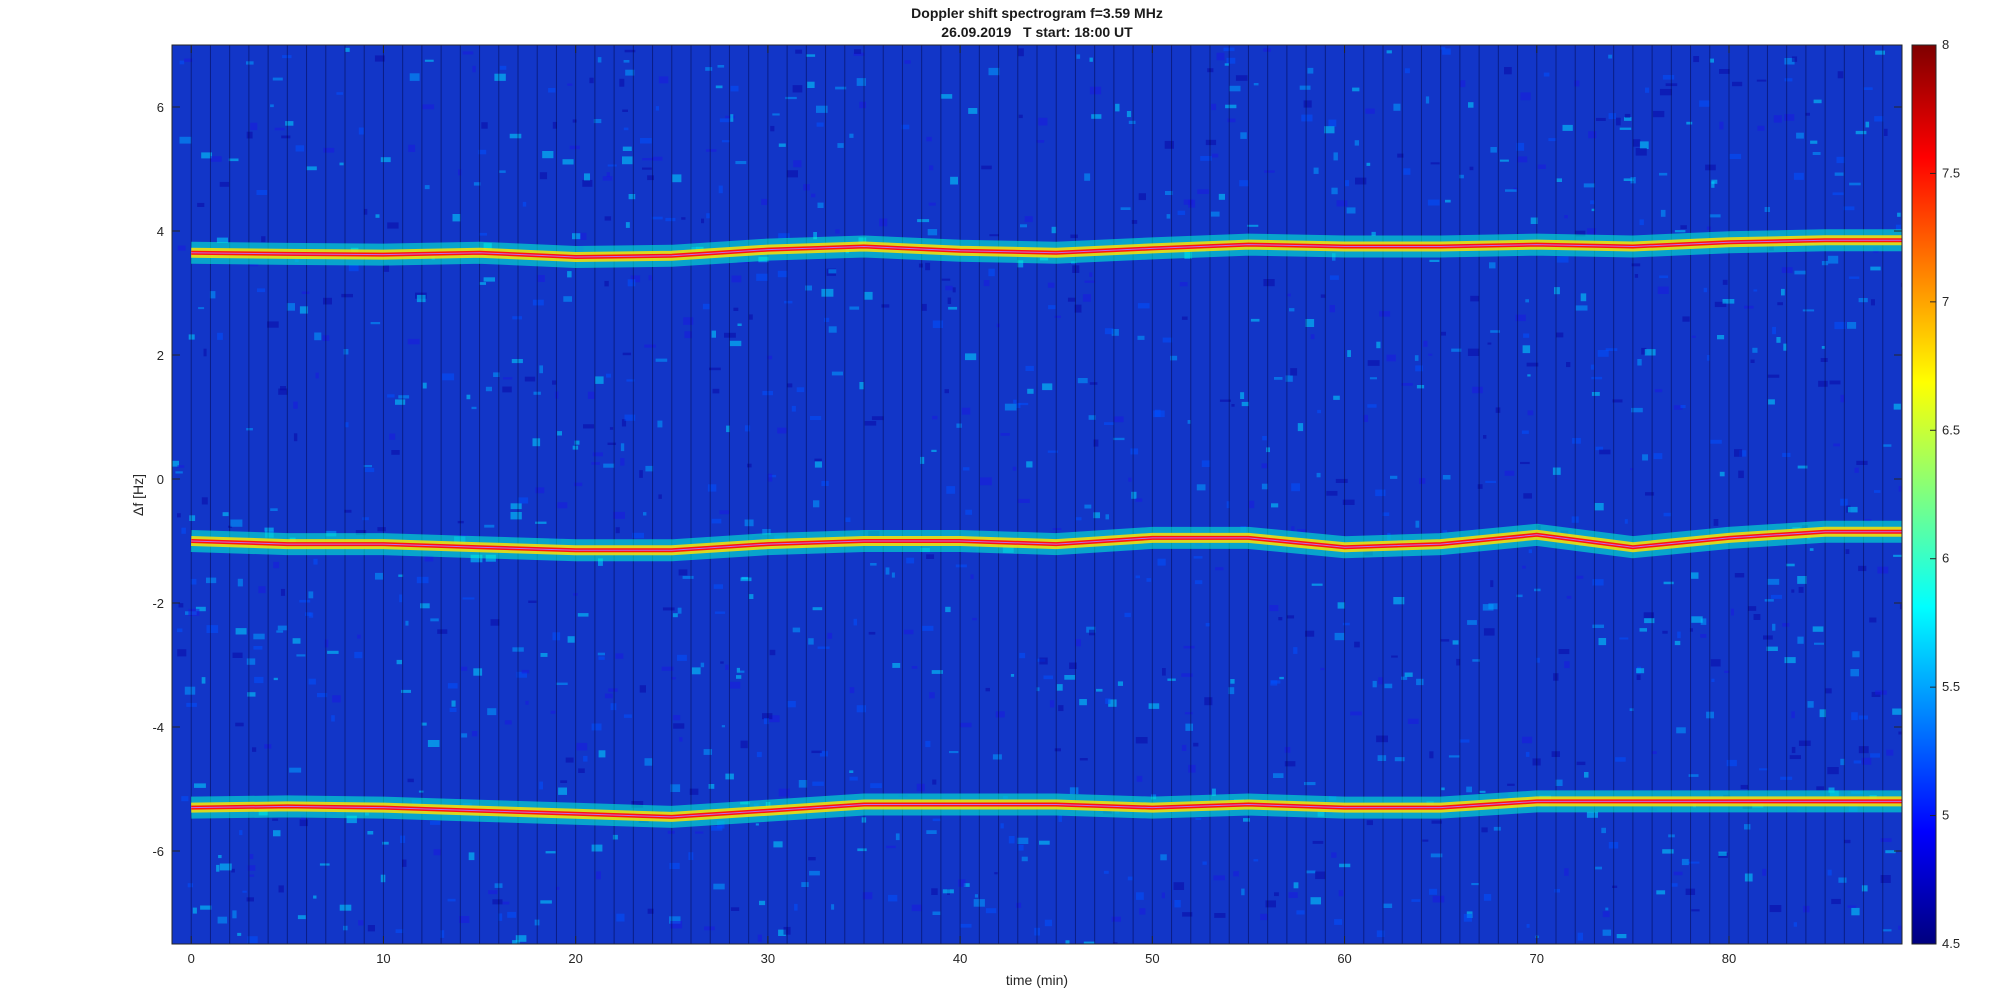  What do you see at coordinates (1152, 958) in the screenshot?
I see `x-tick-label: 50` at bounding box center [1152, 958].